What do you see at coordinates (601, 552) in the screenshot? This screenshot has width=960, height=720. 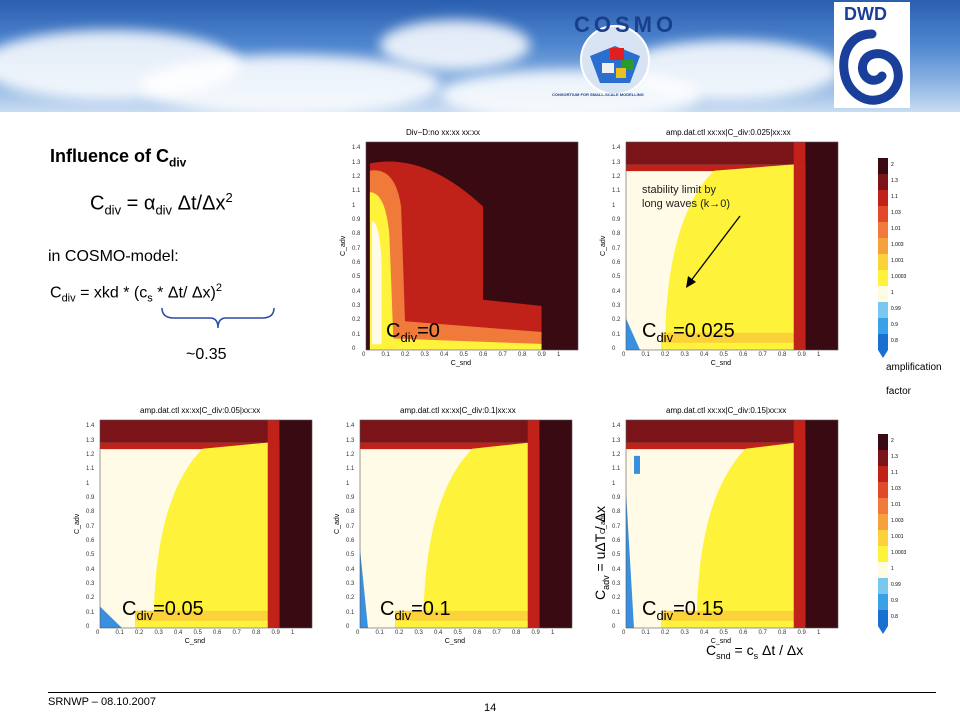 I see `cadv-axis-label: Cadv = uΔT / Δx` at bounding box center [601, 552].